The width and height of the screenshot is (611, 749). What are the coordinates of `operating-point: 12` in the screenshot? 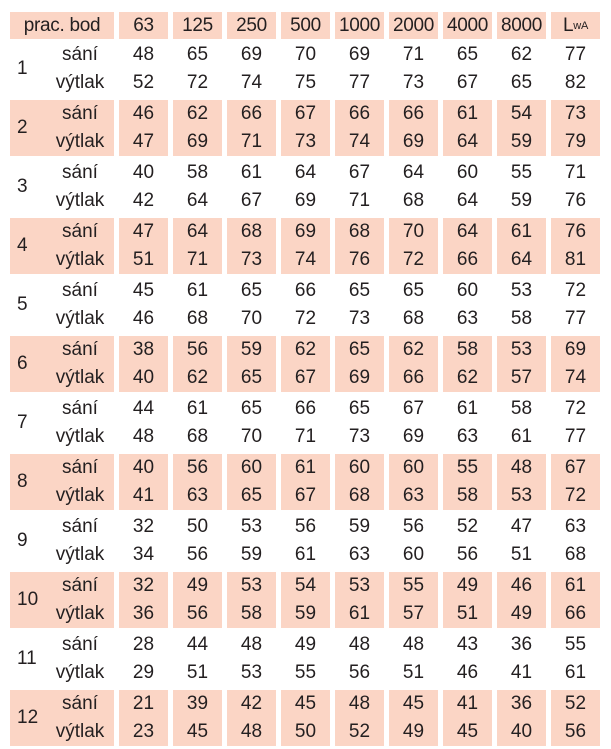 It's located at (28, 717).